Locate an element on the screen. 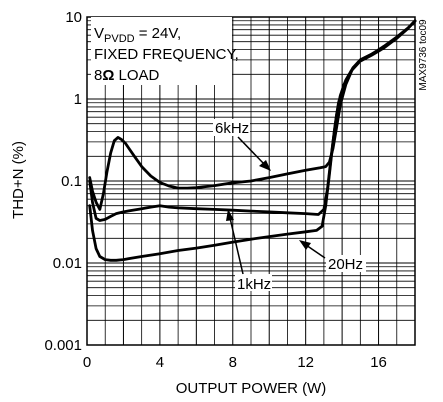  y-tick-label: 1 is located at coordinates (78, 99).